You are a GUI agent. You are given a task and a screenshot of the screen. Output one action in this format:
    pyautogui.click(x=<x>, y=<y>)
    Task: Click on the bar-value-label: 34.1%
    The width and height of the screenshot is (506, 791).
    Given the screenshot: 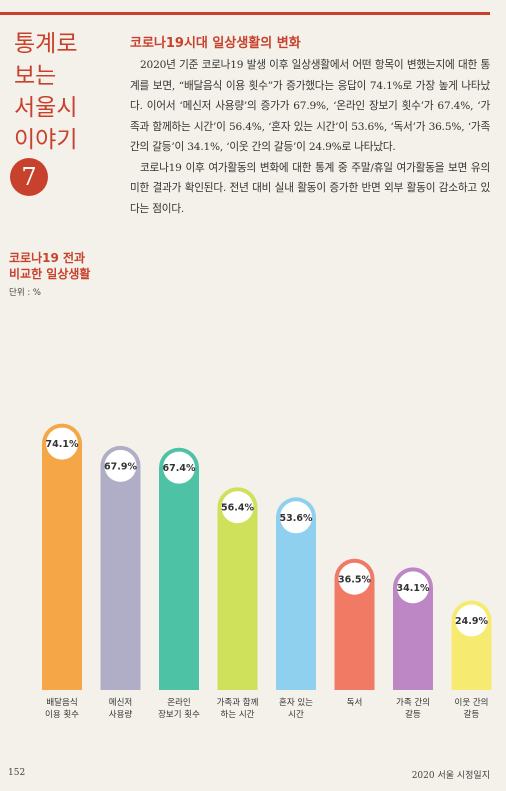 What is the action you would take?
    pyautogui.click(x=413, y=588)
    